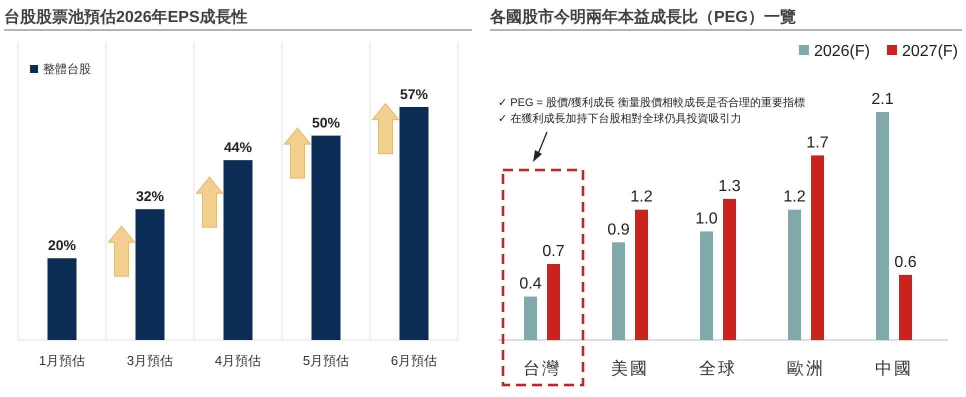 This screenshot has height=397, width=966. What do you see at coordinates (706, 219) in the screenshot?
I see `data-label: 1.0` at bounding box center [706, 219].